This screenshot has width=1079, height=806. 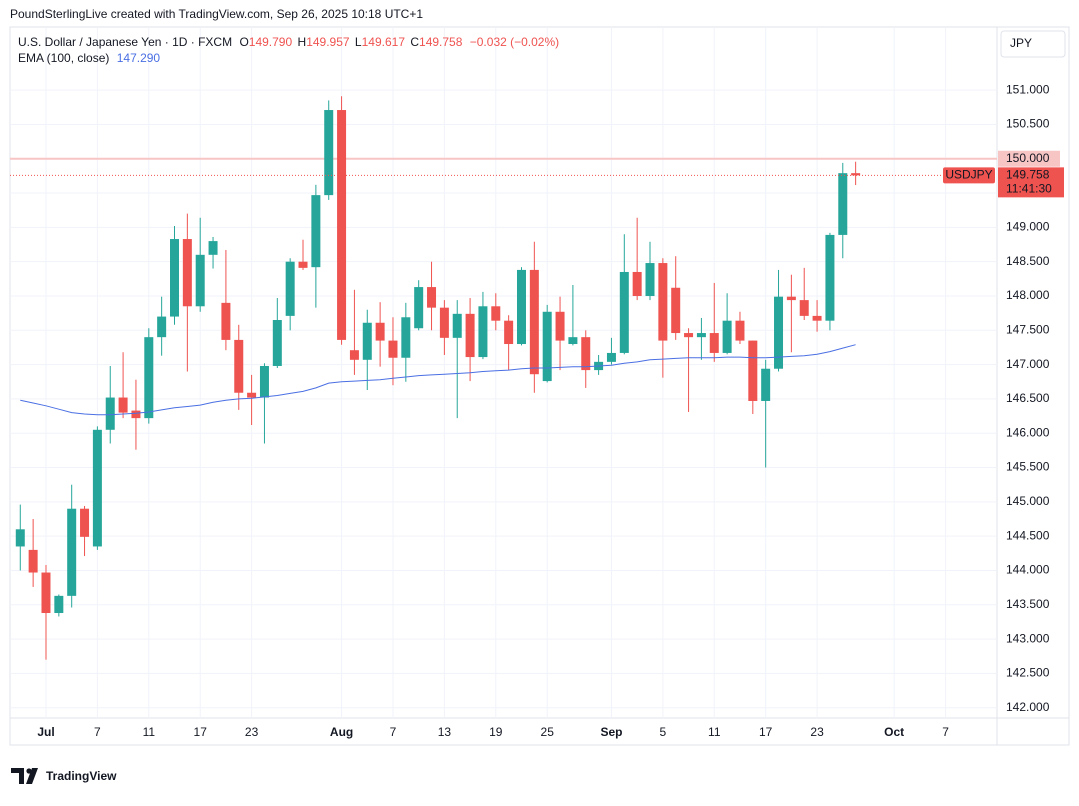 What do you see at coordinates (271, 42) in the screenshot?
I see `legend-value: 149.790` at bounding box center [271, 42].